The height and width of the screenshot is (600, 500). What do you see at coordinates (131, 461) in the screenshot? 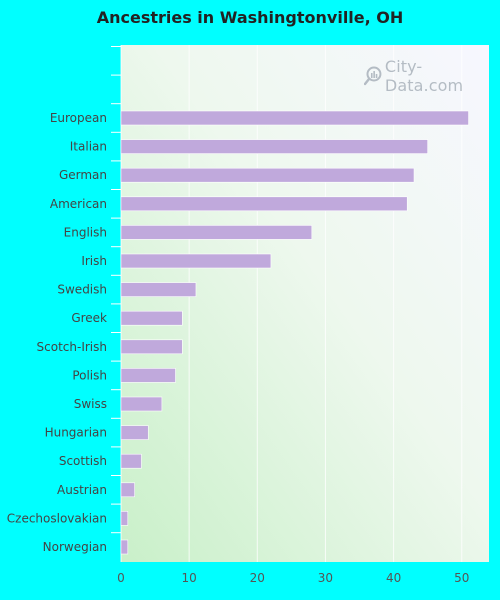
I see `bar-scottish` at bounding box center [131, 461].